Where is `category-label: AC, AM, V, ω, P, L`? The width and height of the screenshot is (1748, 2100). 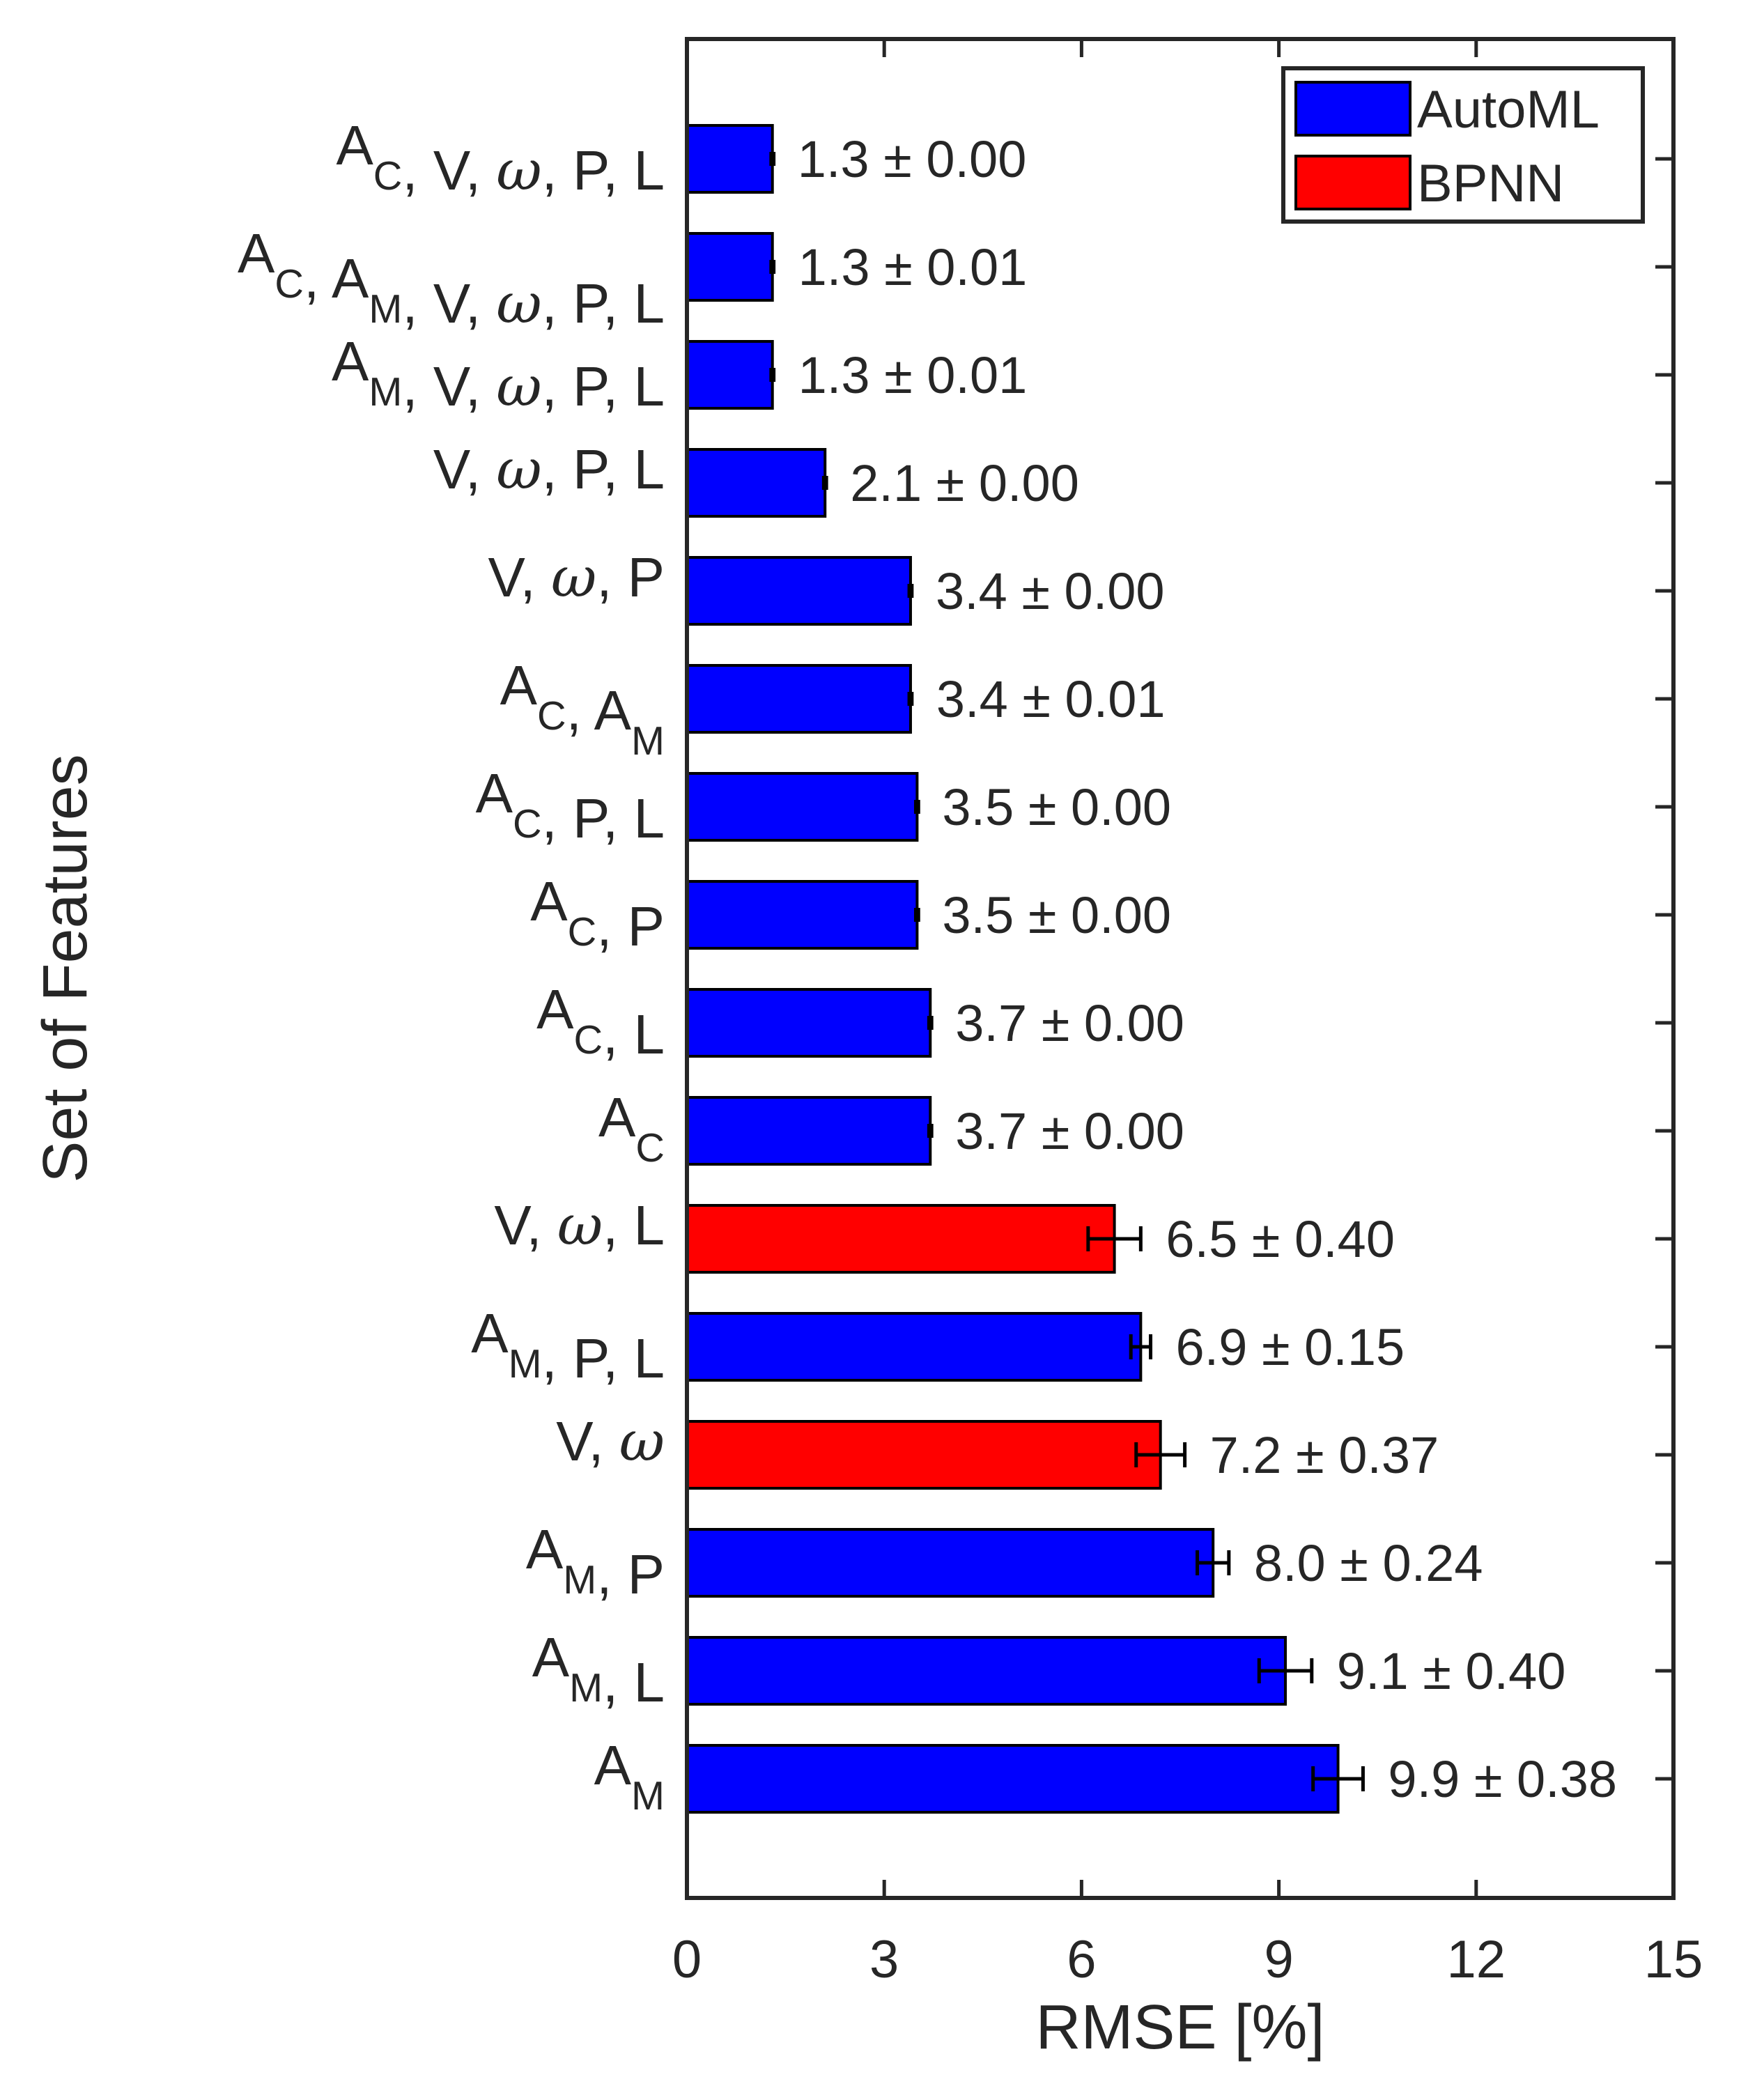
category-label: AC, AM, V, ω, P, L is located at coordinates (451, 279).